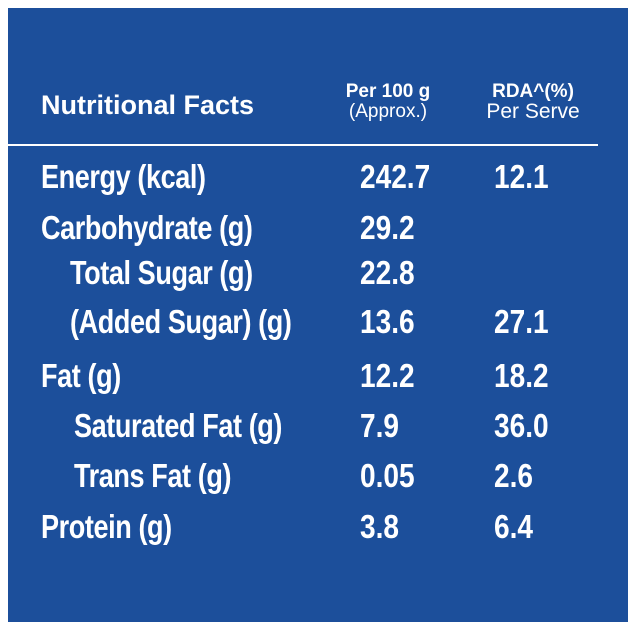 This screenshot has height=640, width=640. I want to click on rda-column-header: RDA^(%) Per Serve, so click(533, 102).